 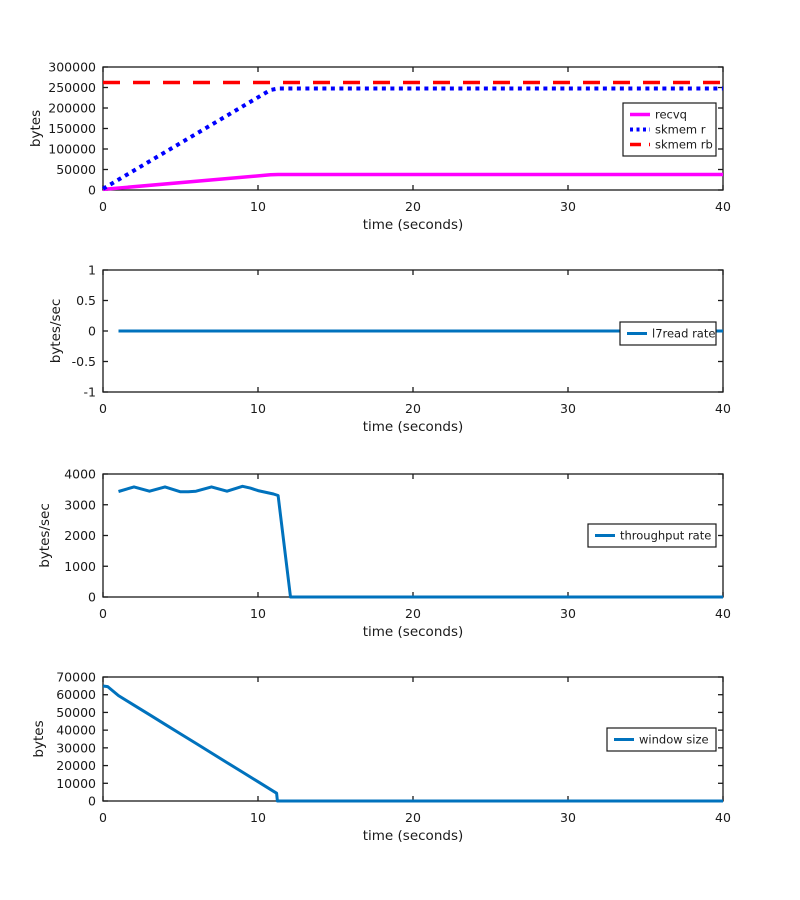 What do you see at coordinates (80, 535) in the screenshot?
I see `y-tick-label: 2000` at bounding box center [80, 535].